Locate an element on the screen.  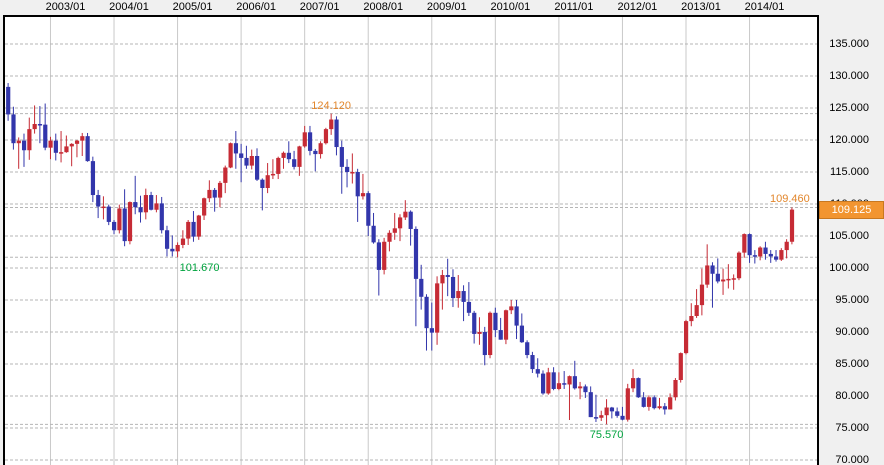
candle-body-2009/09 is located at coordinates (474, 323).